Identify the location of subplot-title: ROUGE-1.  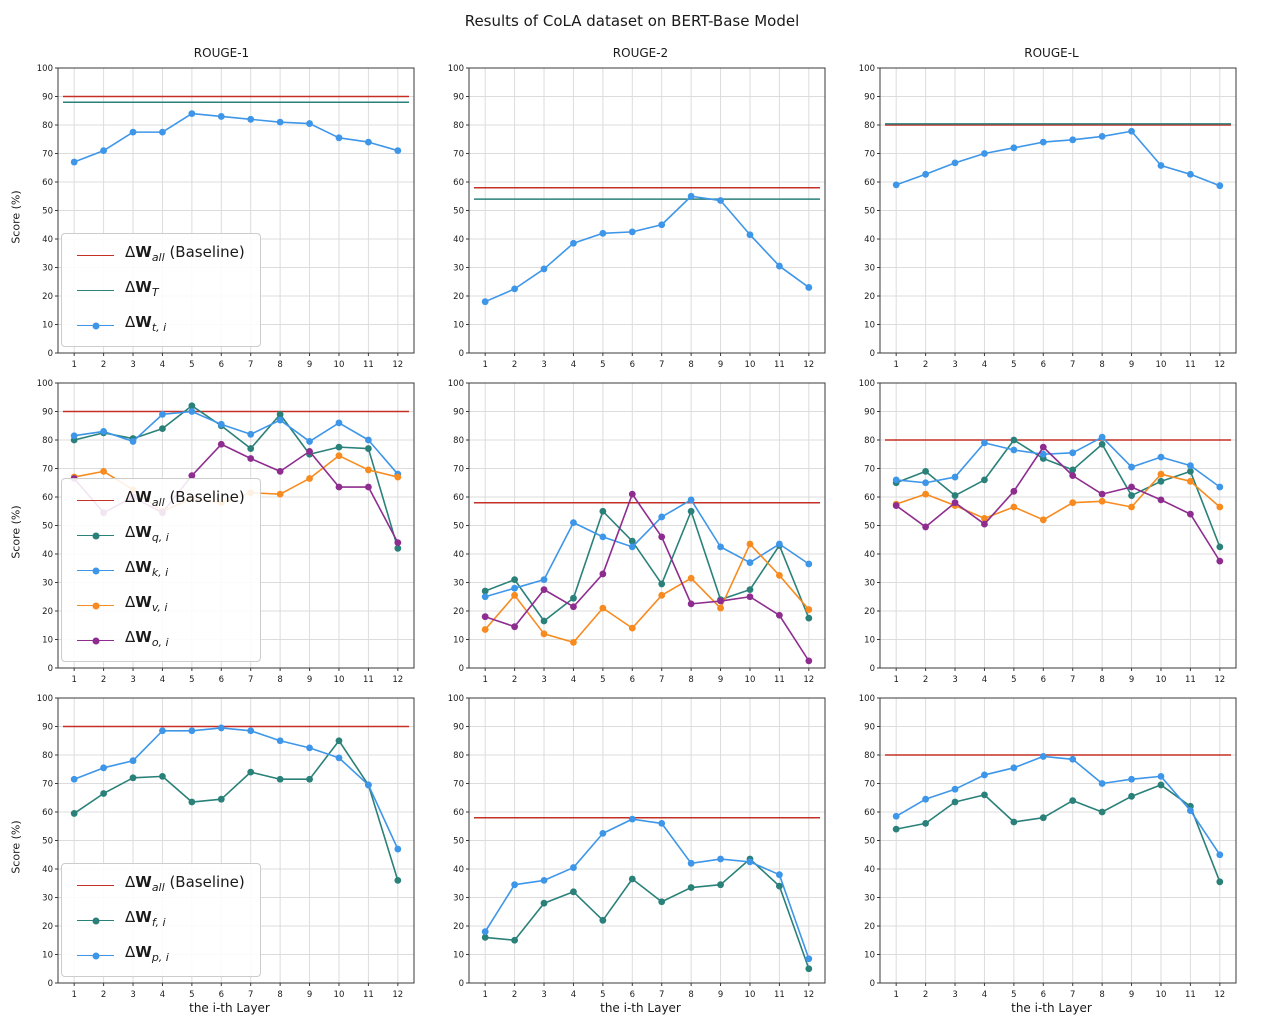
(221, 53).